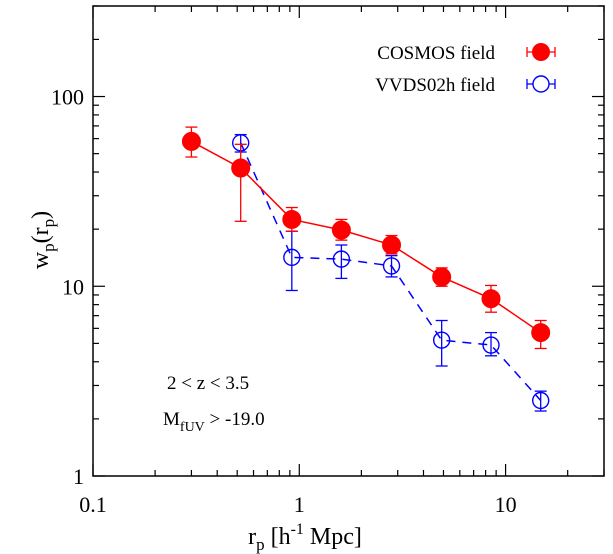 Image resolution: width=613 pixels, height=554 pixels. I want to click on x-tick-label: 10, so click(506, 504).